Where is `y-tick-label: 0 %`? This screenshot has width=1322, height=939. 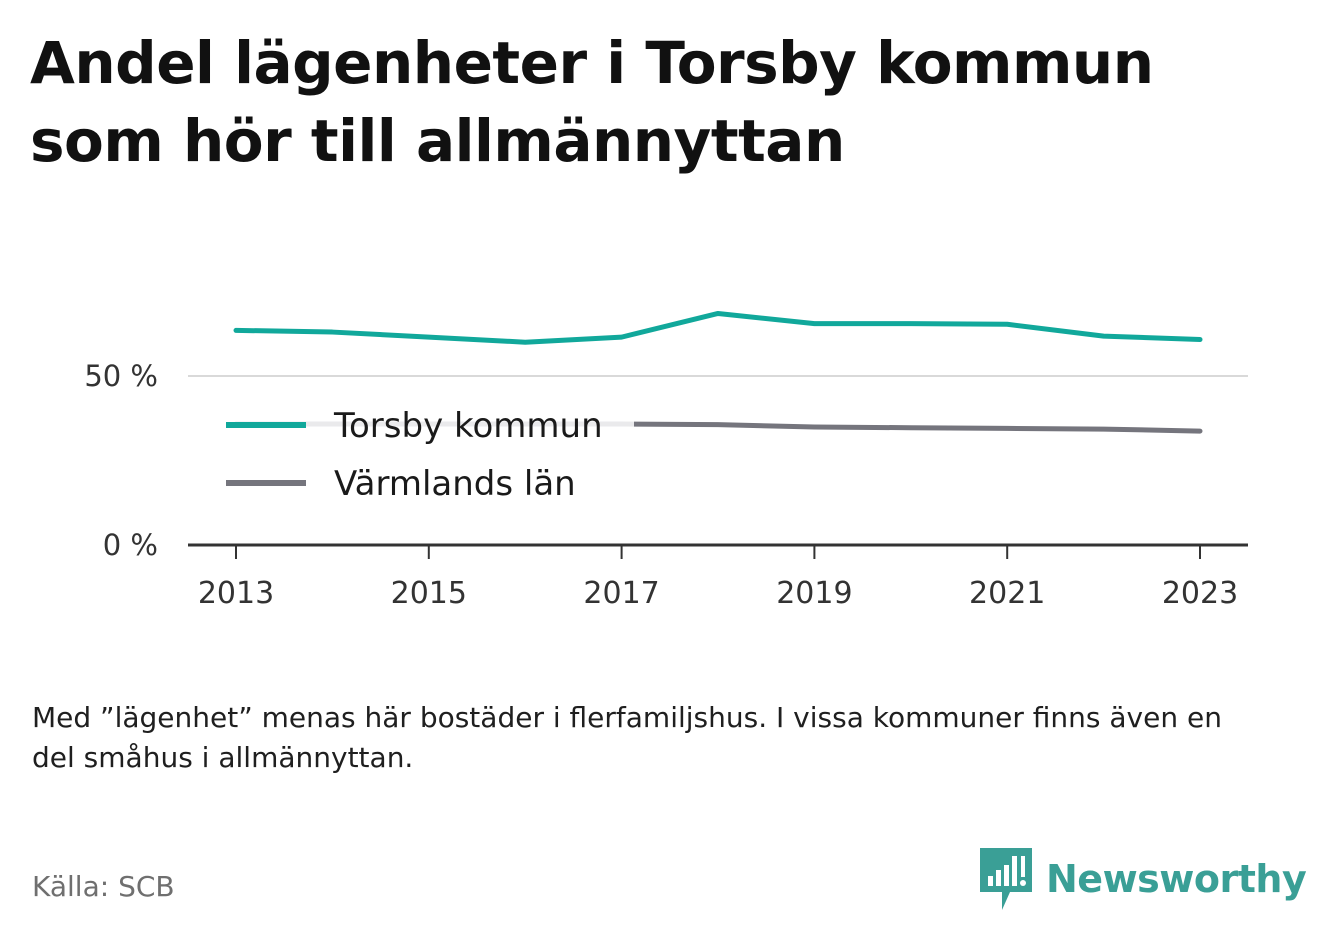
y-tick-label: 0 % is located at coordinates (130, 545).